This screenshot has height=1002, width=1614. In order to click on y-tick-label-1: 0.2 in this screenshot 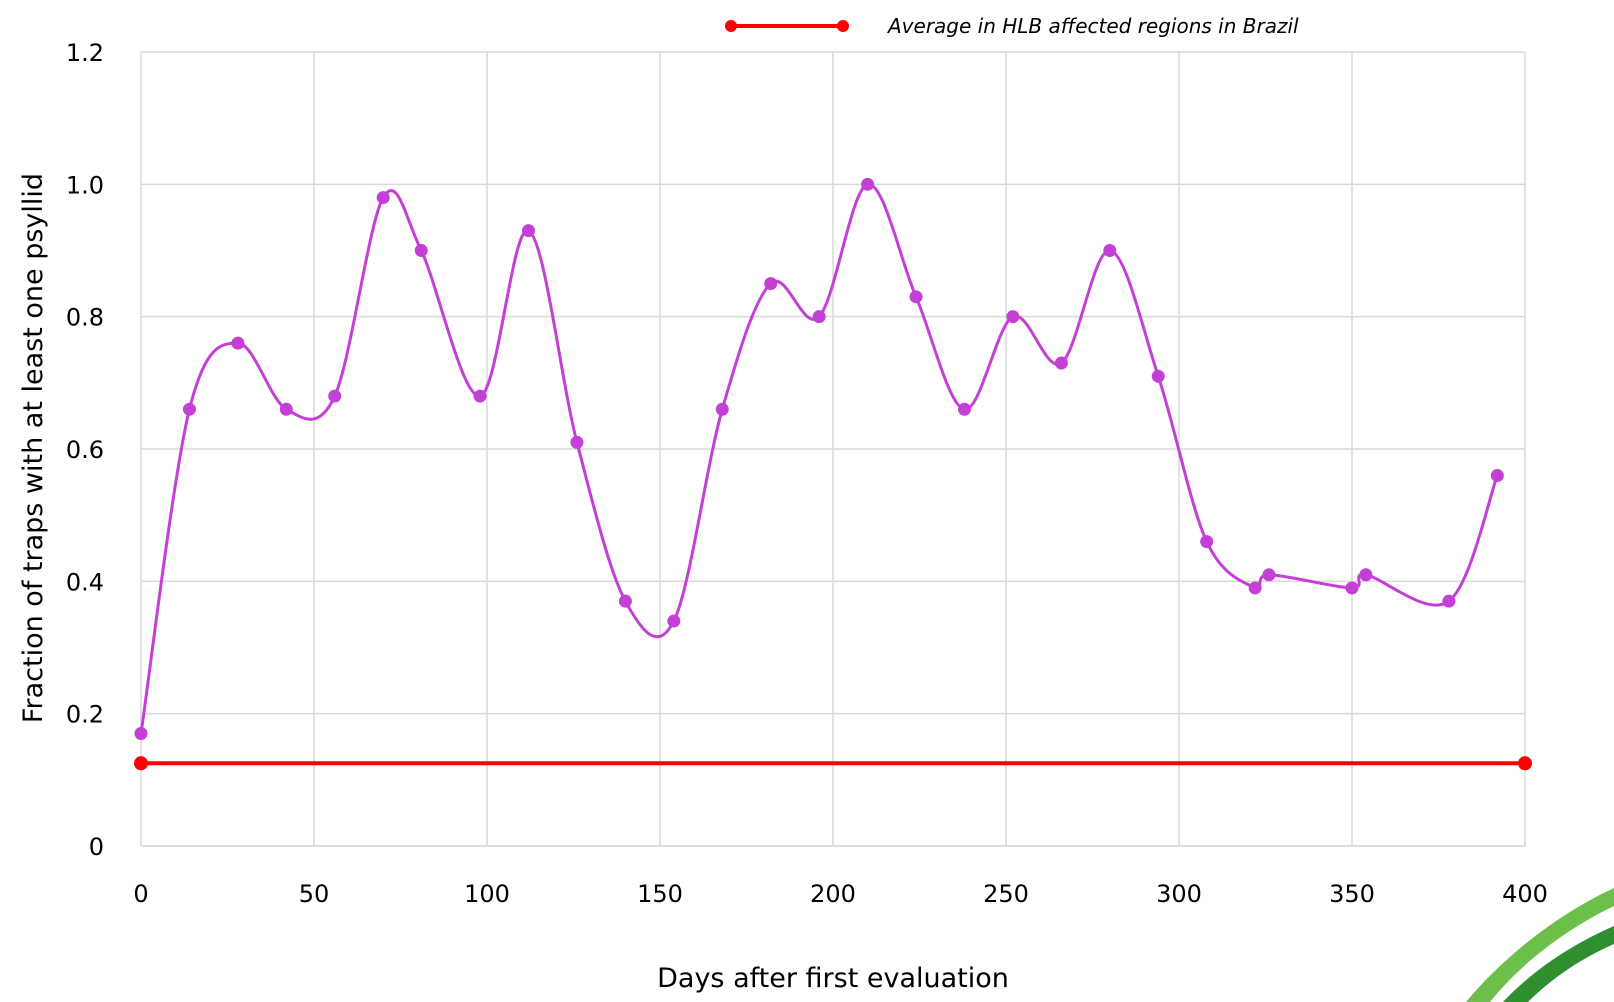, I will do `click(85, 715)`.